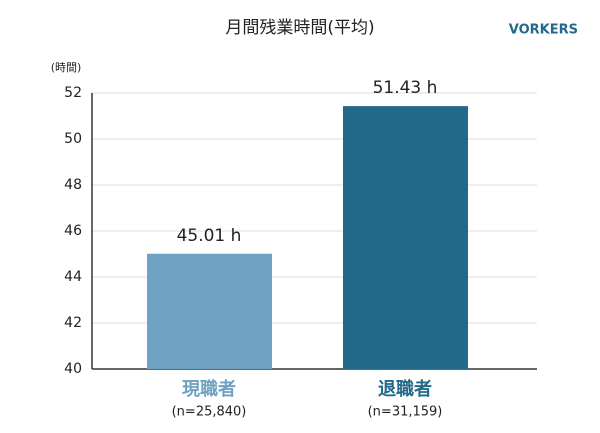  What do you see at coordinates (73, 93) in the screenshot?
I see `y-tick-label: 52` at bounding box center [73, 93].